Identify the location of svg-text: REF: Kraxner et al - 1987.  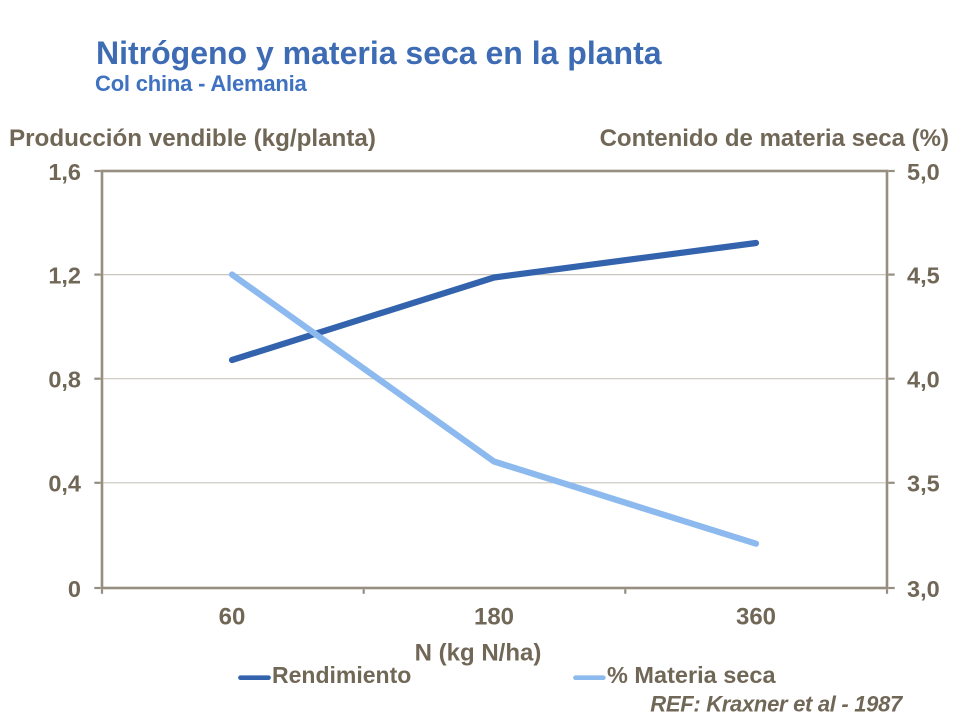
(777, 704).